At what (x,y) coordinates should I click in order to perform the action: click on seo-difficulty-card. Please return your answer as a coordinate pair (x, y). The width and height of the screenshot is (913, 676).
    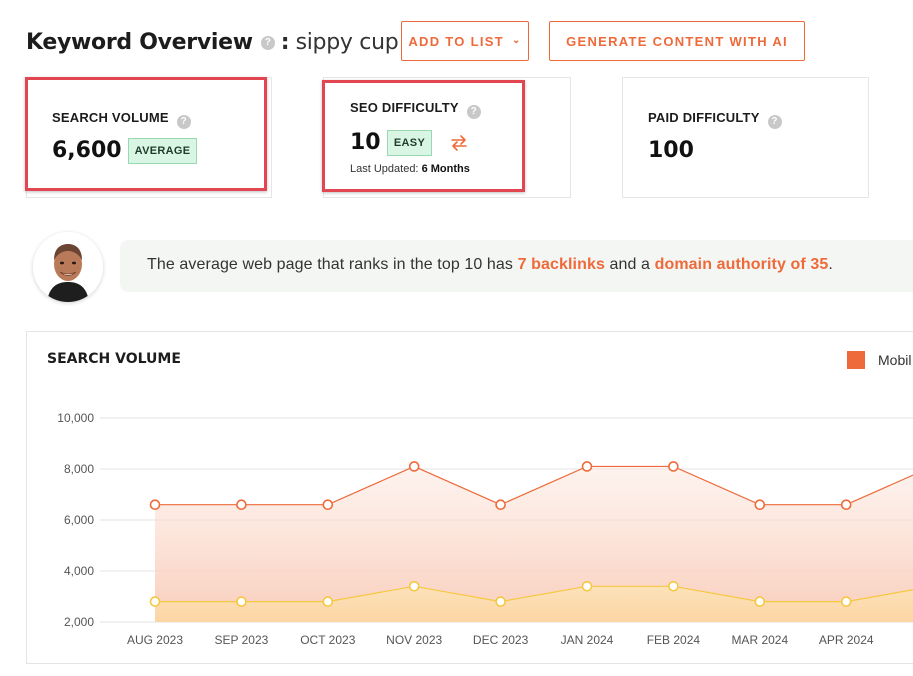
    Looking at the image, I should click on (447, 137).